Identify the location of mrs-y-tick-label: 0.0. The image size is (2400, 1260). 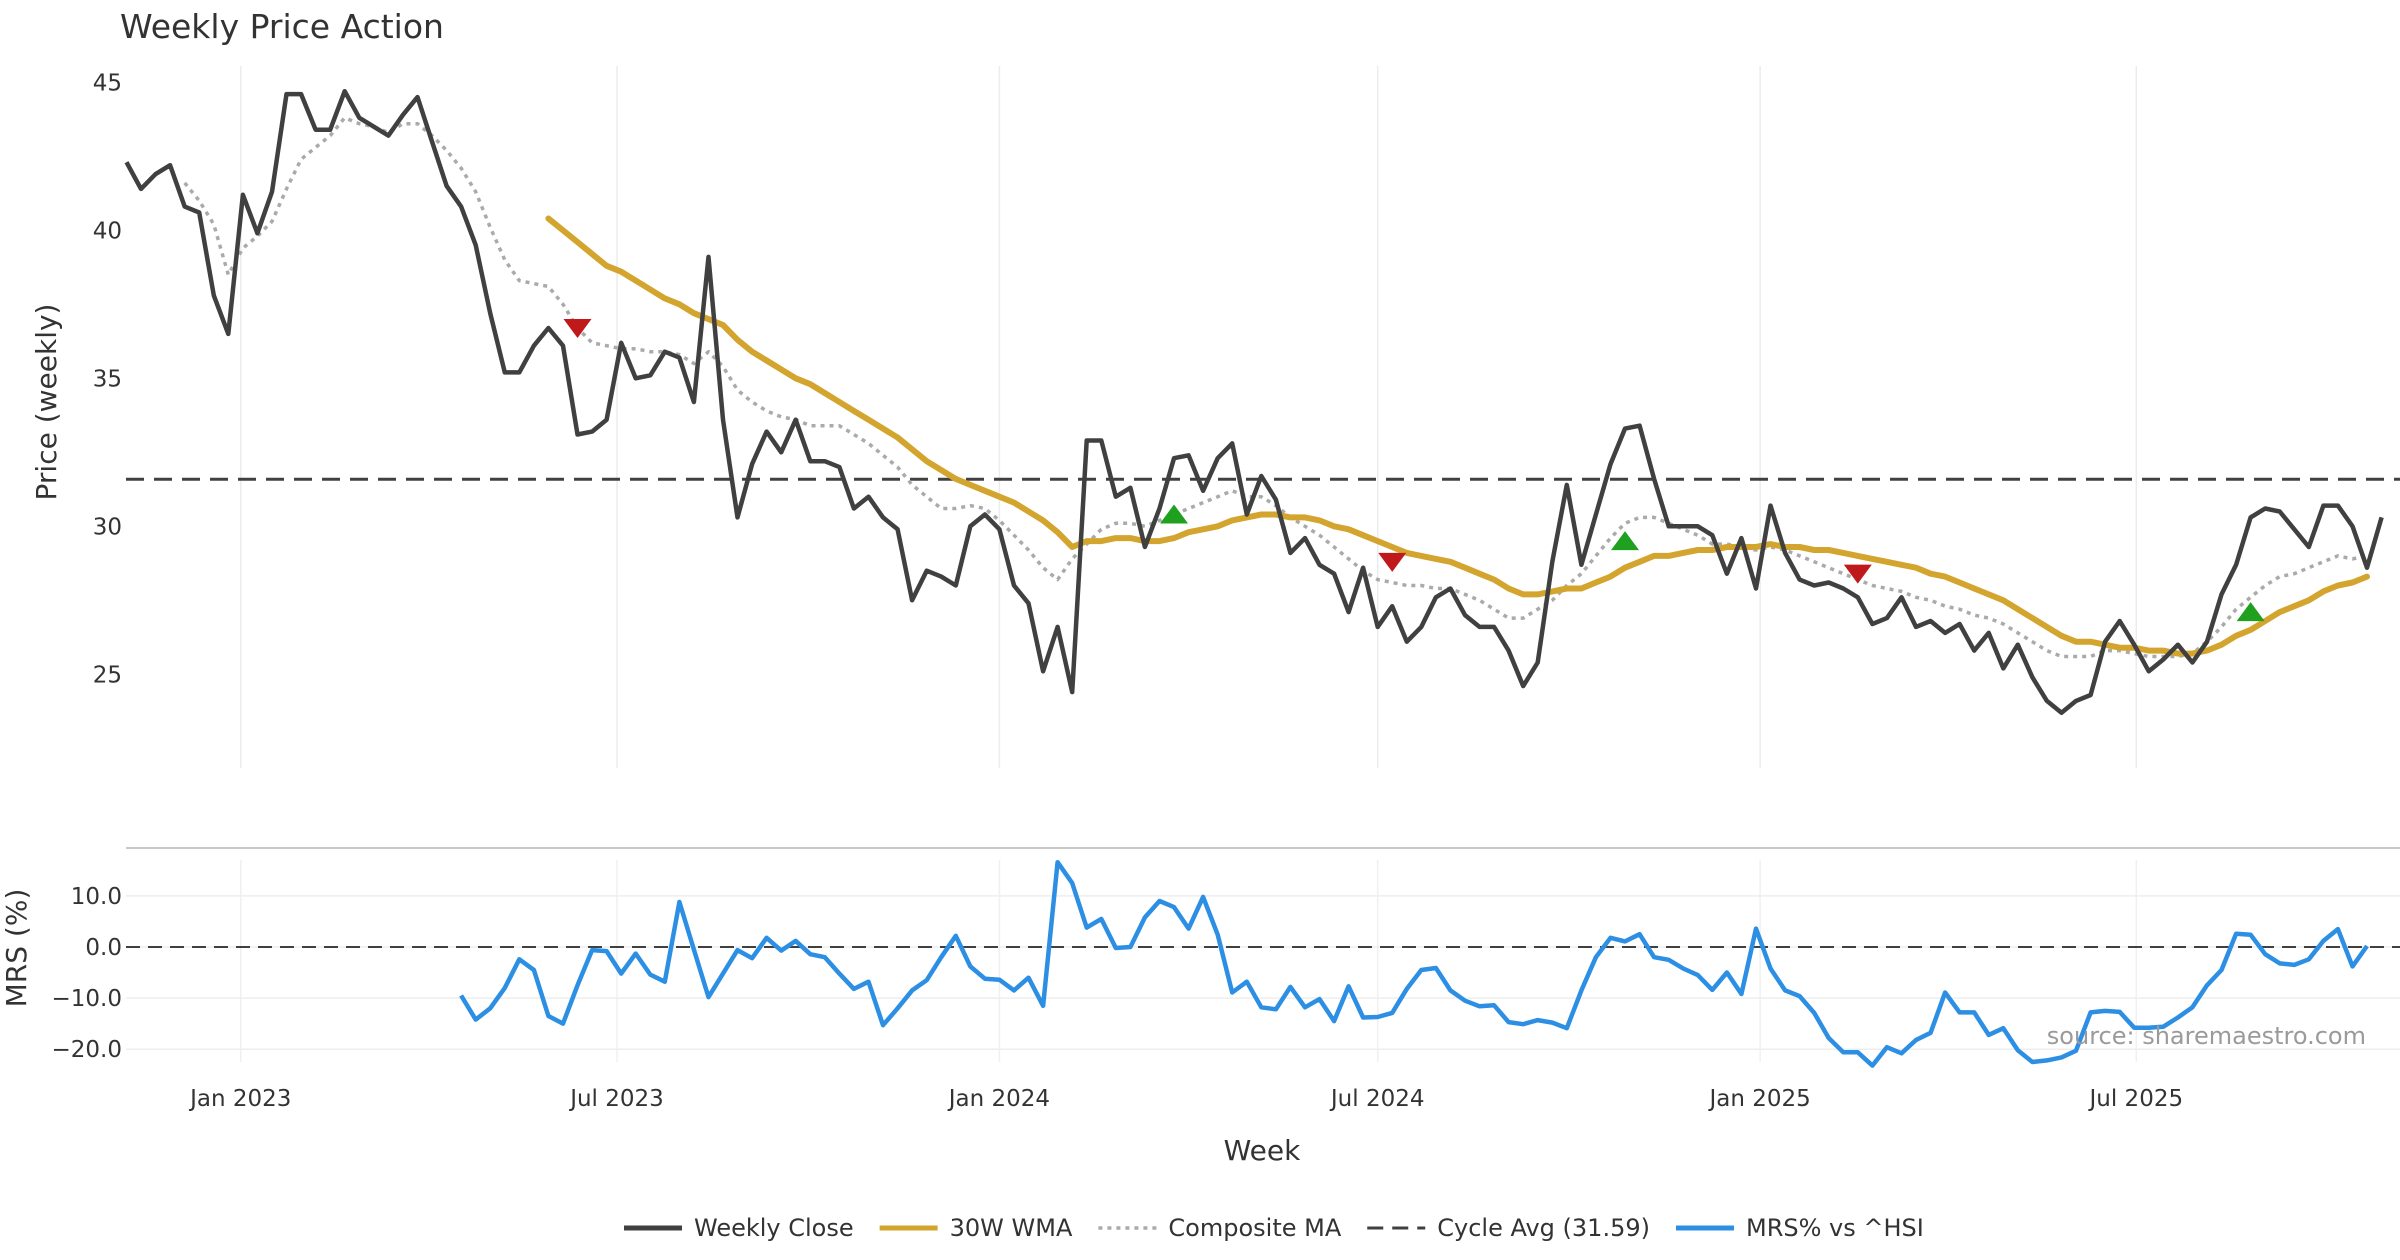
(103, 948).